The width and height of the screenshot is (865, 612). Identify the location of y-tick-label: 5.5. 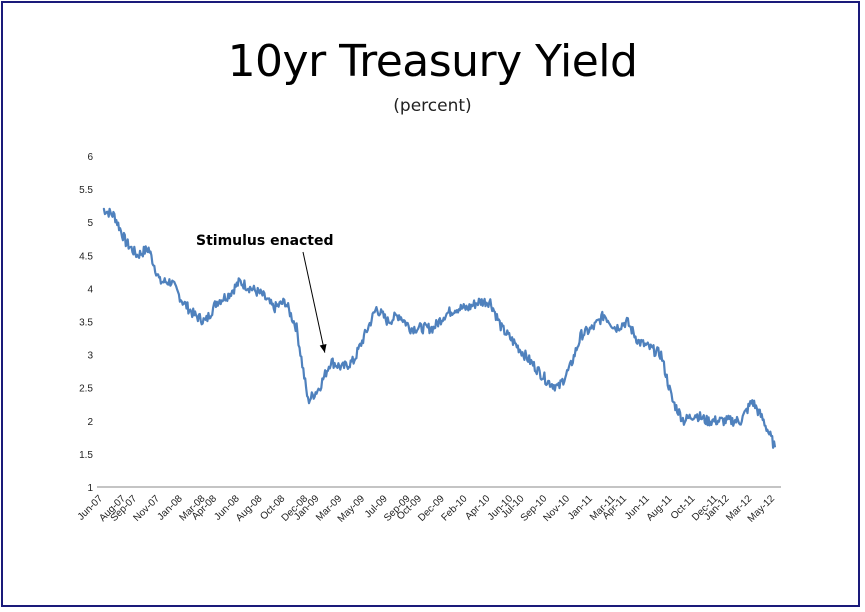
(86, 190).